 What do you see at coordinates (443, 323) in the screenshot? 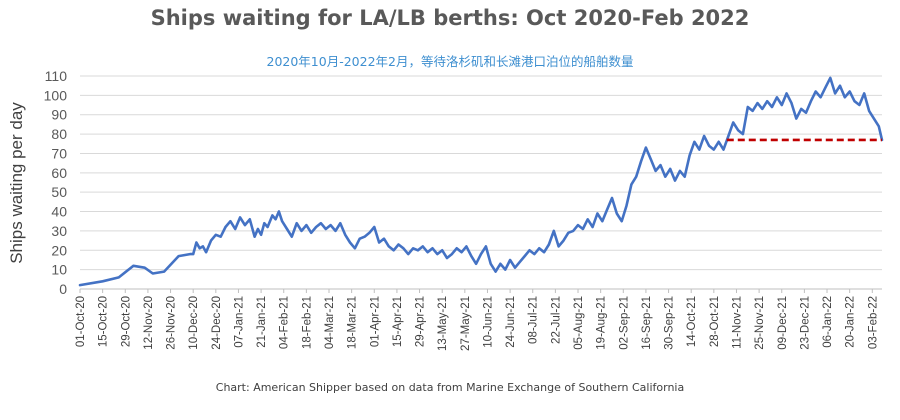
I see `x-tick-label: 13-May-21` at bounding box center [443, 323].